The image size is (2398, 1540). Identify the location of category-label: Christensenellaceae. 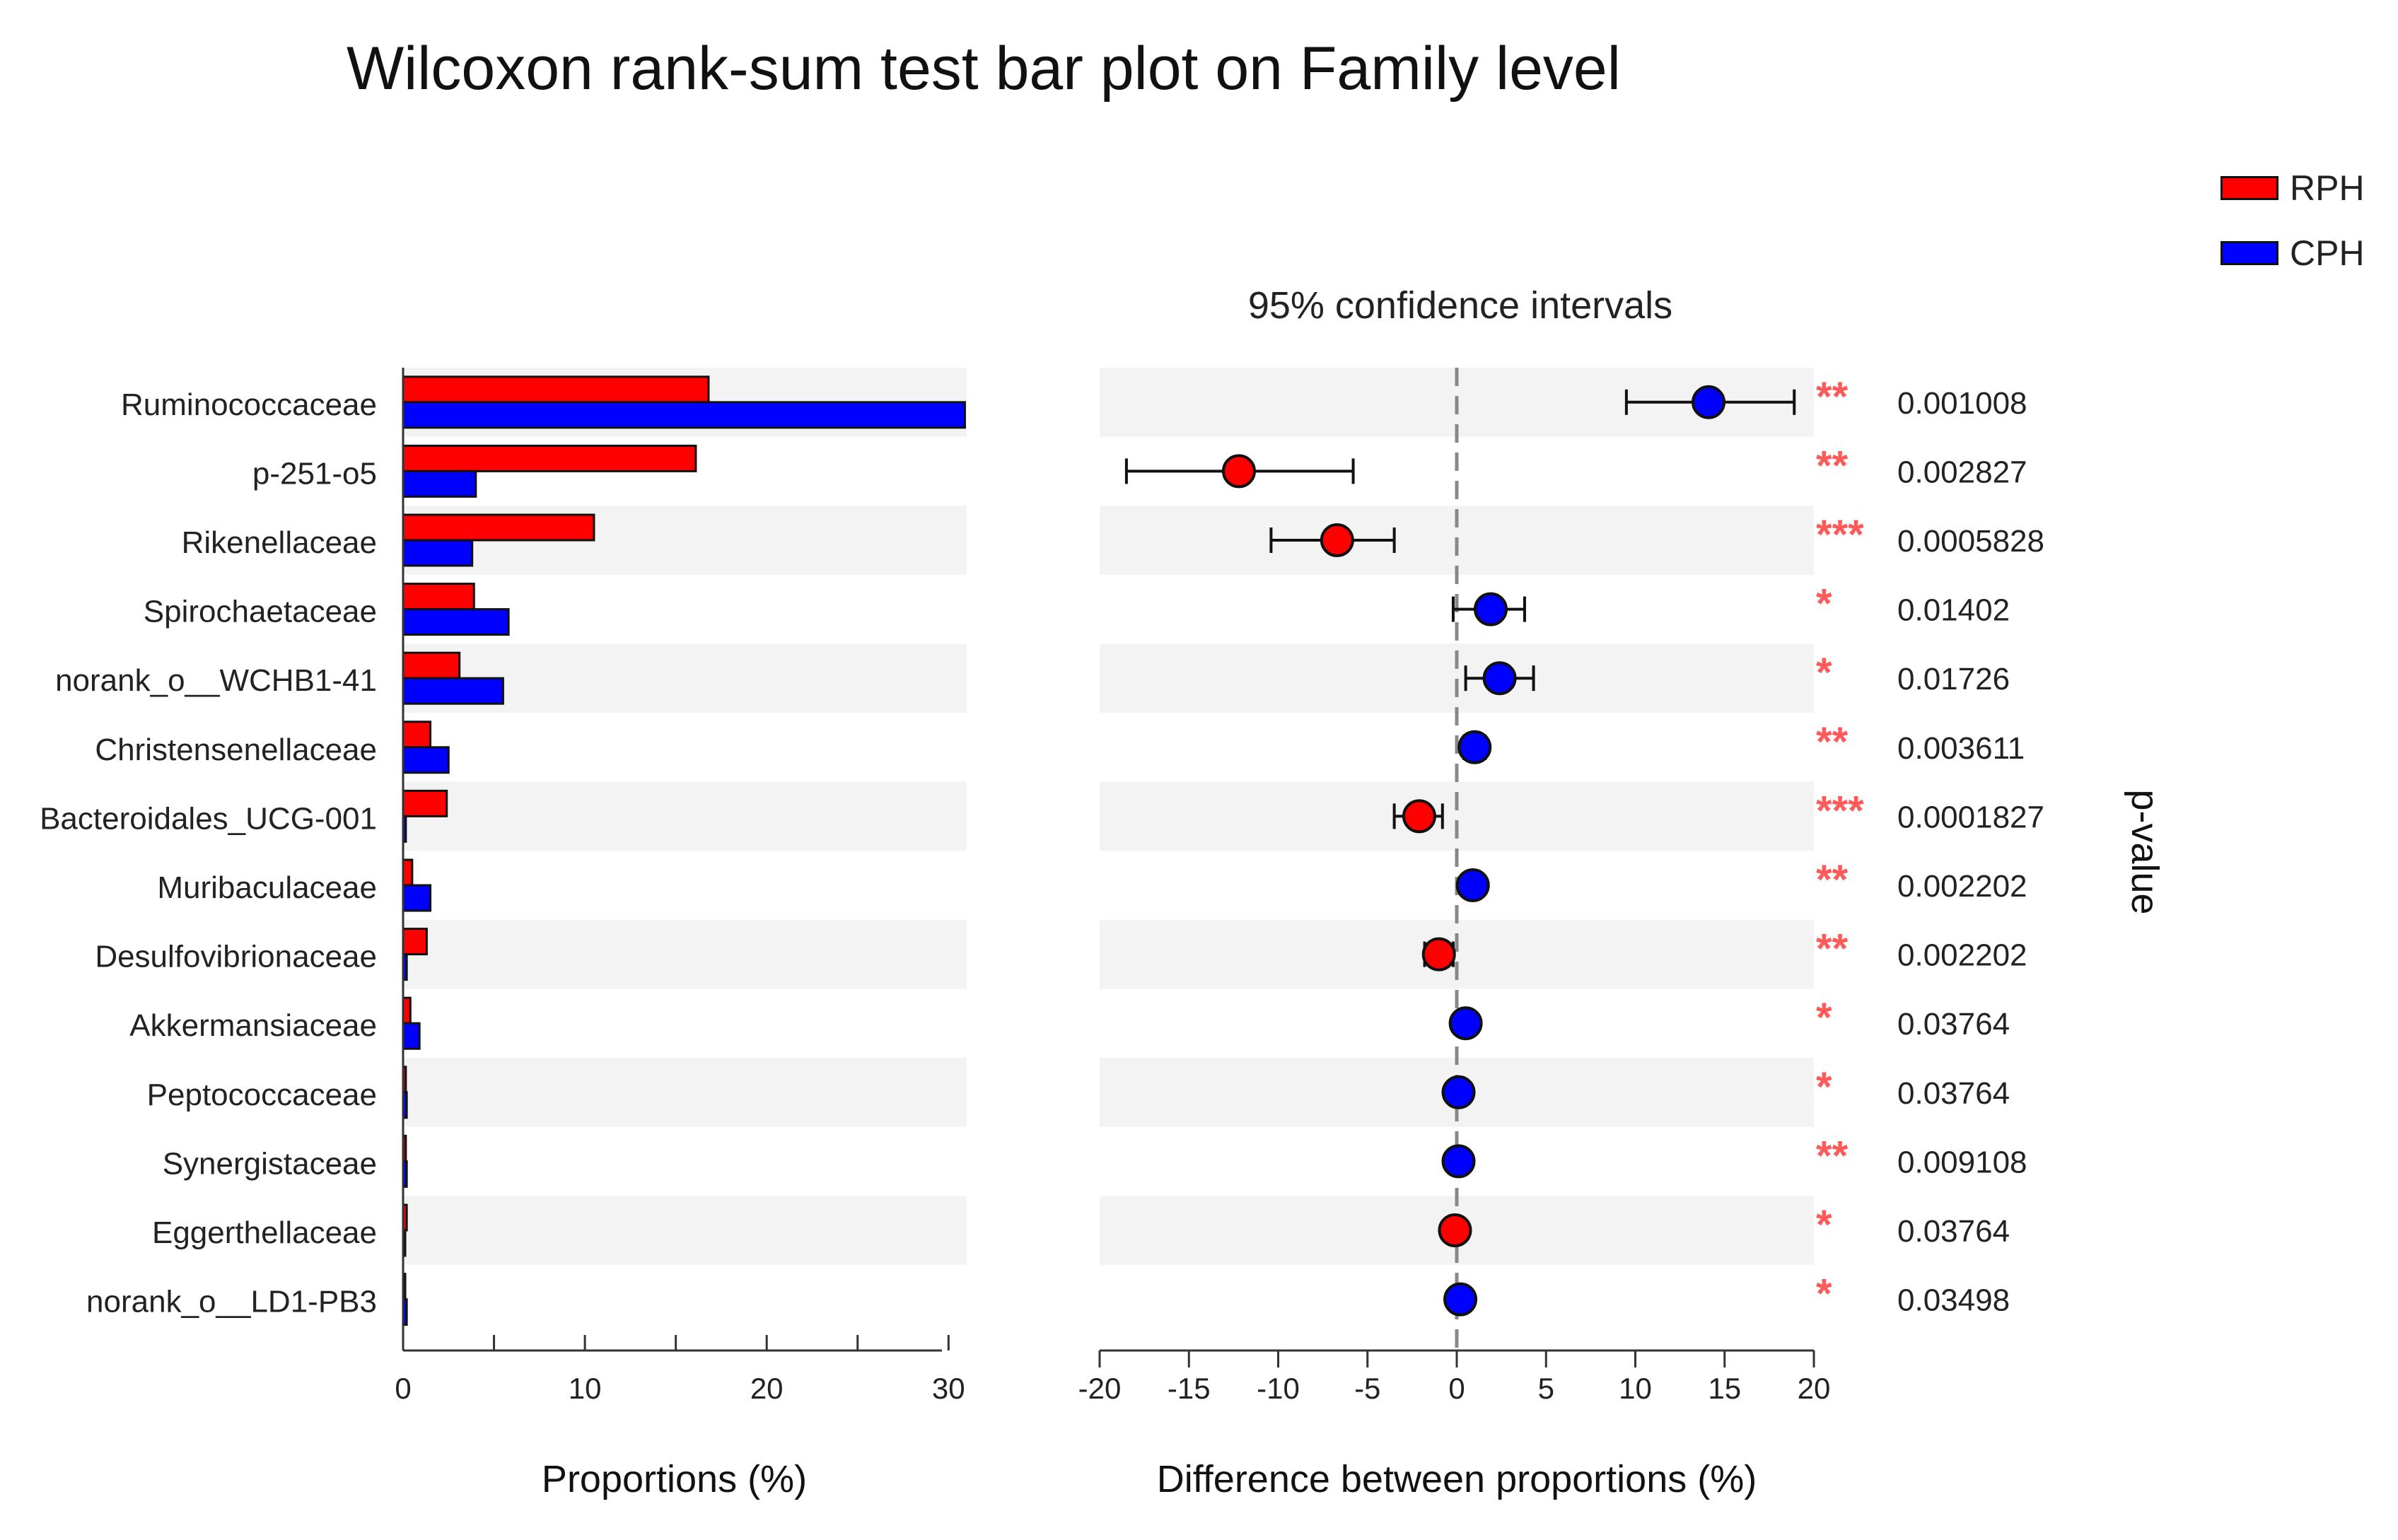
(236, 750).